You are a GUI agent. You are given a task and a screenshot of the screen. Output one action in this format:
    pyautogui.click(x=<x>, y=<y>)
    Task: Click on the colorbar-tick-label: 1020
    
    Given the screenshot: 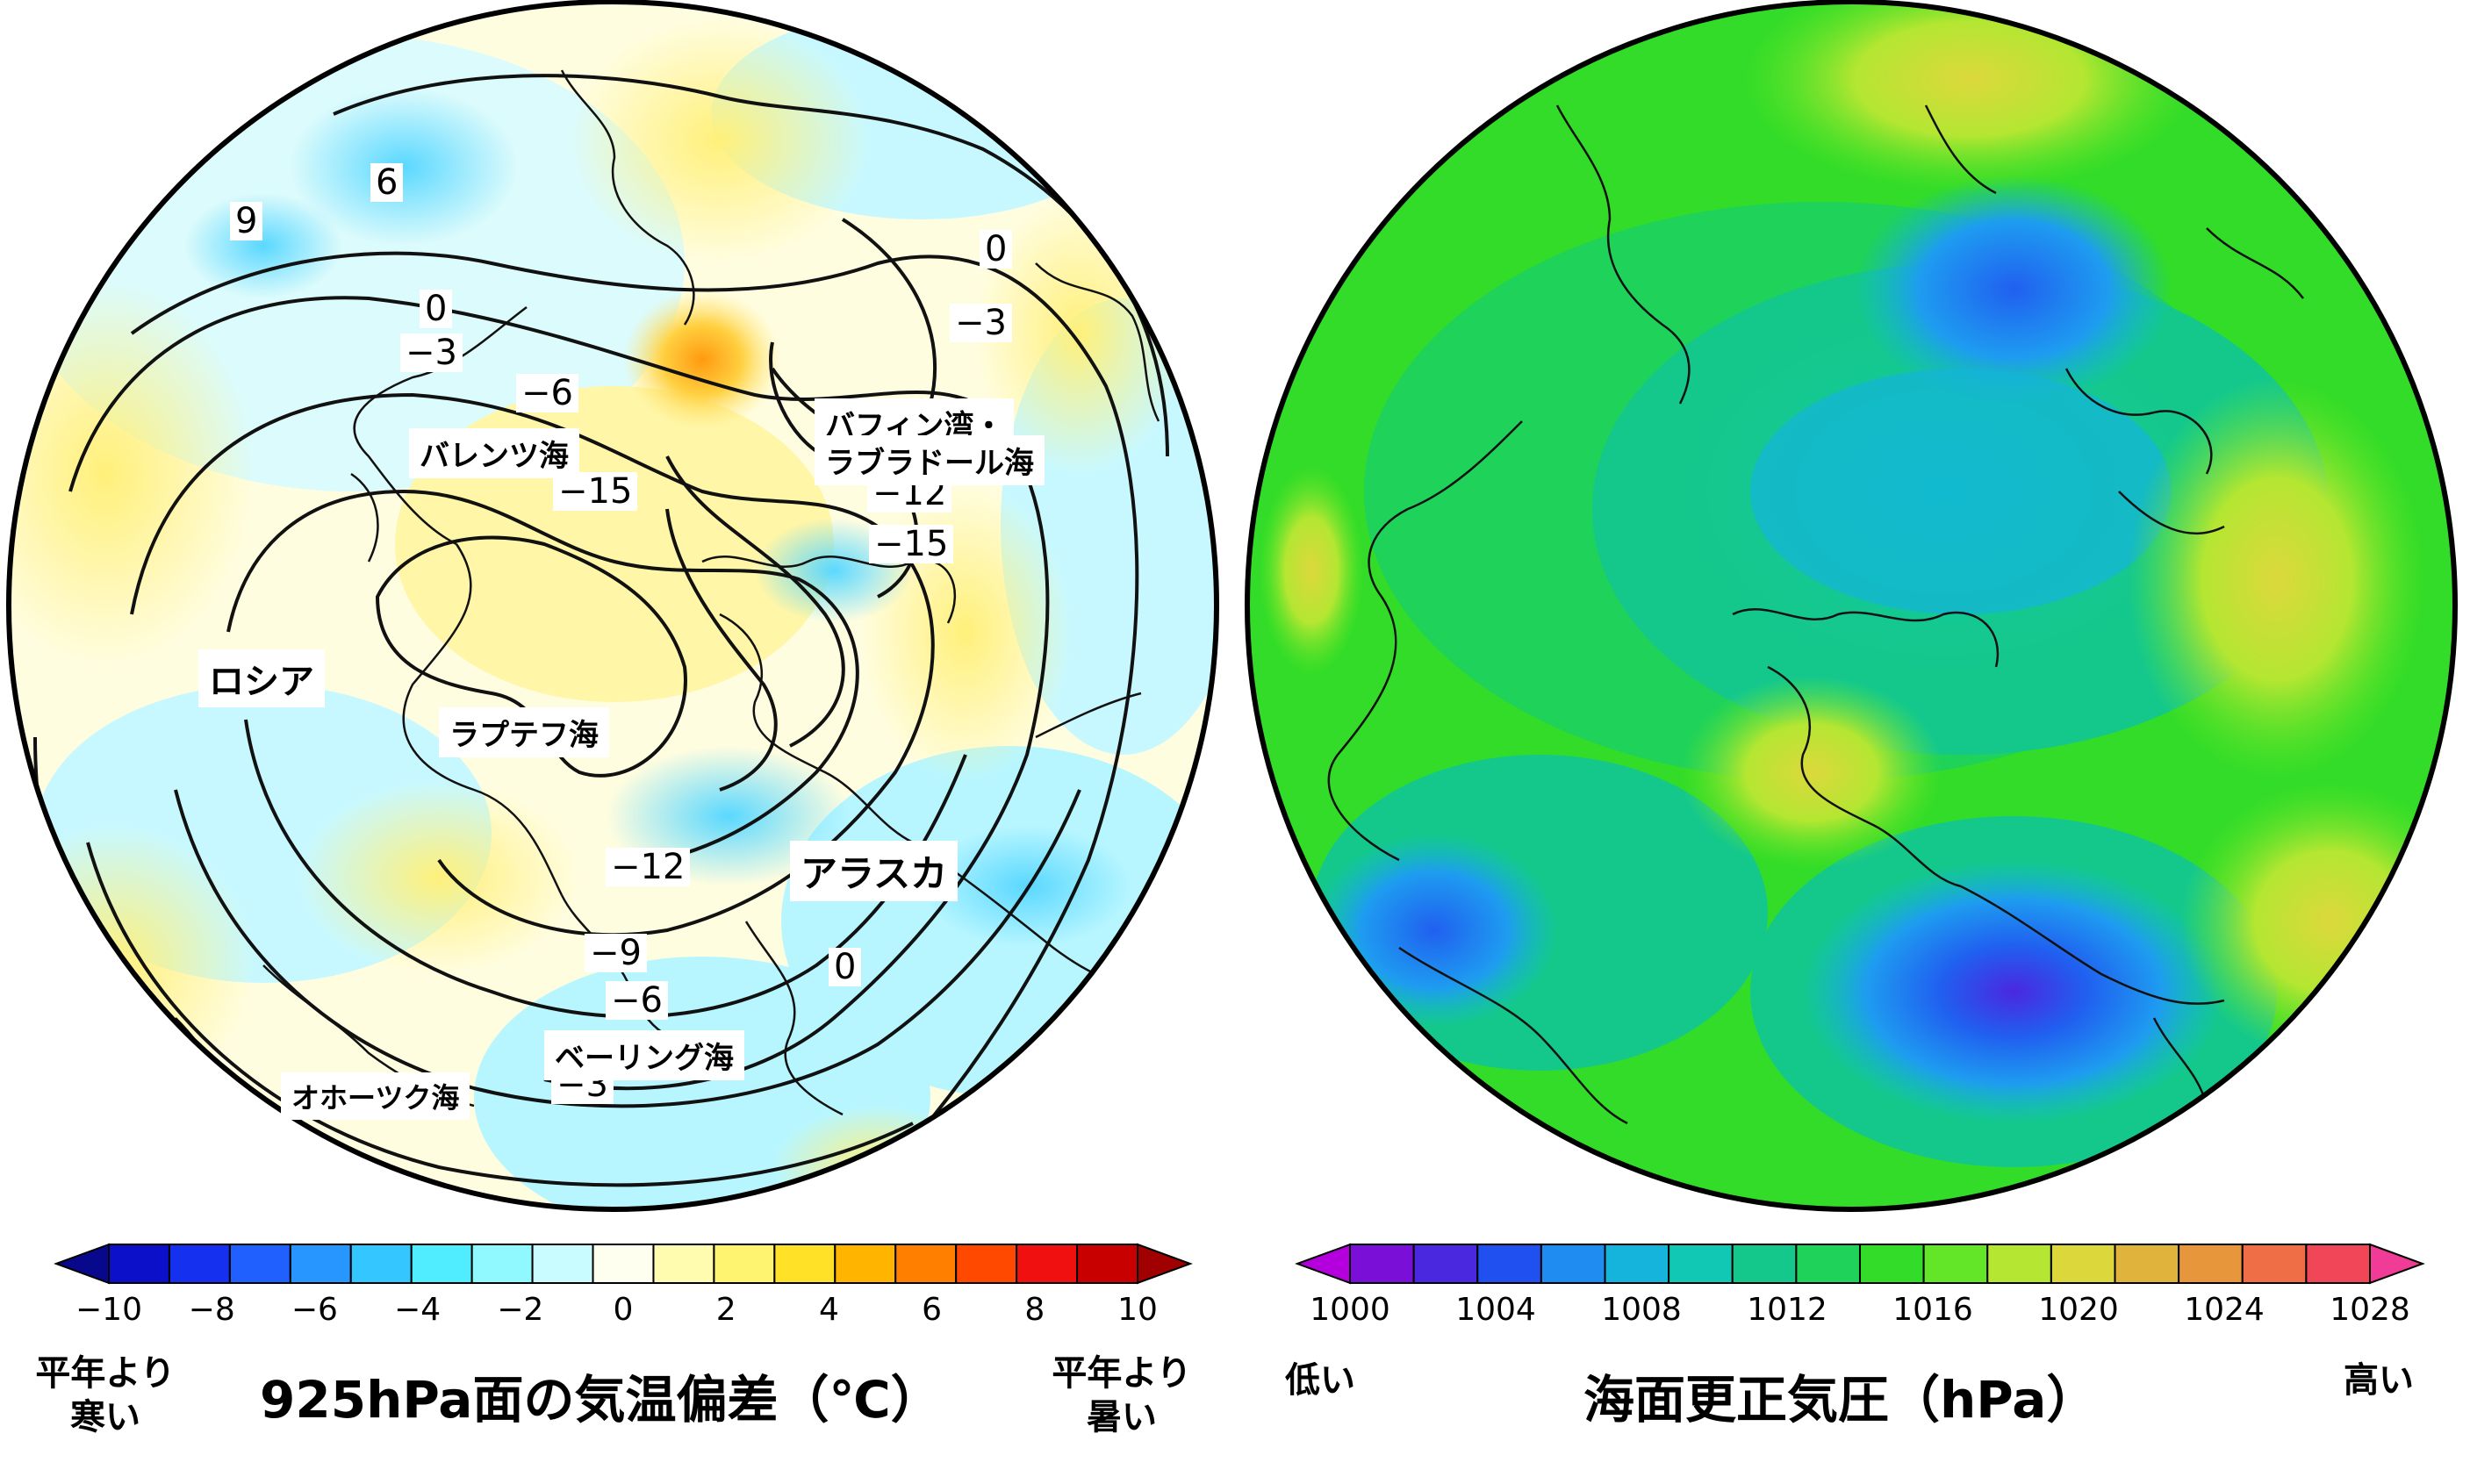 What is the action you would take?
    pyautogui.click(x=2078, y=1310)
    